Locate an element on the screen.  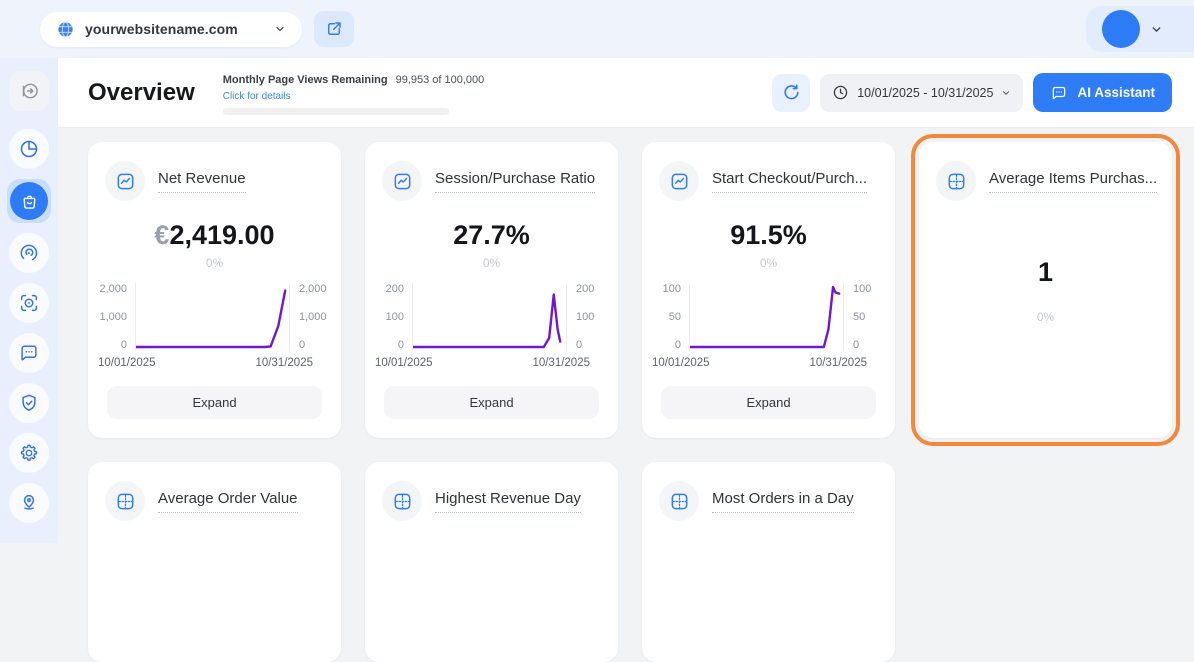
settings-gear-icon is located at coordinates (29, 452).